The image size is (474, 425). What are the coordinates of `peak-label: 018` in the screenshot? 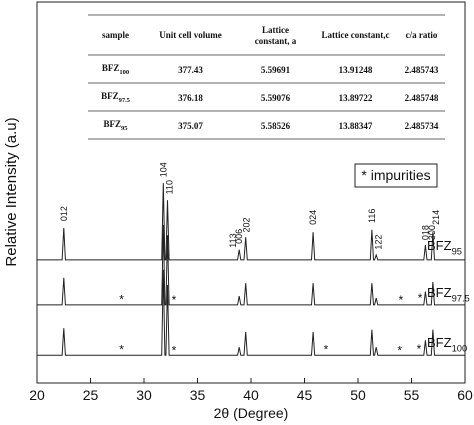 It's located at (425, 232).